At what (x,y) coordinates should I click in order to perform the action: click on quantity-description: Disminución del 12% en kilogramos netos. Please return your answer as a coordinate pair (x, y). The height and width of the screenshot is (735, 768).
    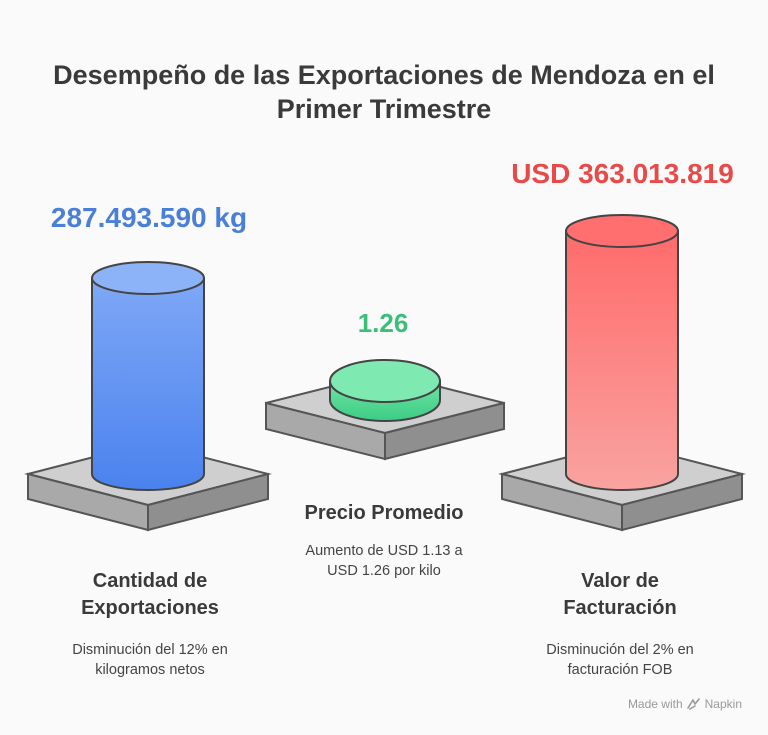
    Looking at the image, I should click on (150, 660).